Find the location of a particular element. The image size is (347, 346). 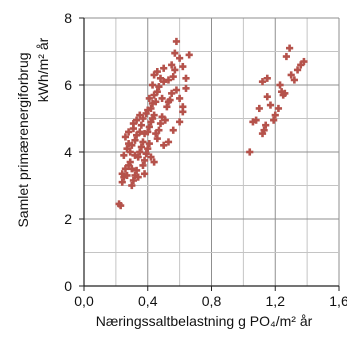

x-tick-label: 0,4 is located at coordinates (148, 301).